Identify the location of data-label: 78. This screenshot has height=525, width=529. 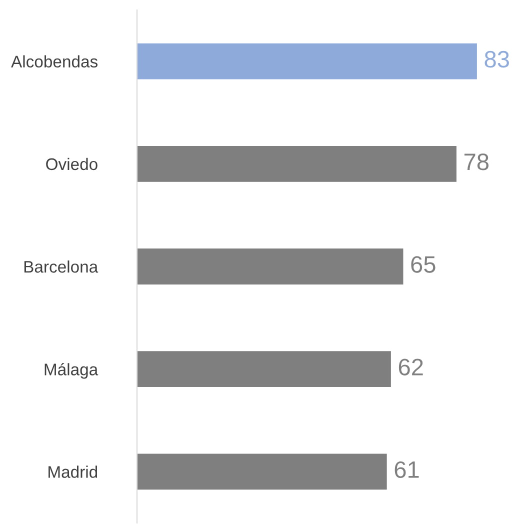
(476, 162).